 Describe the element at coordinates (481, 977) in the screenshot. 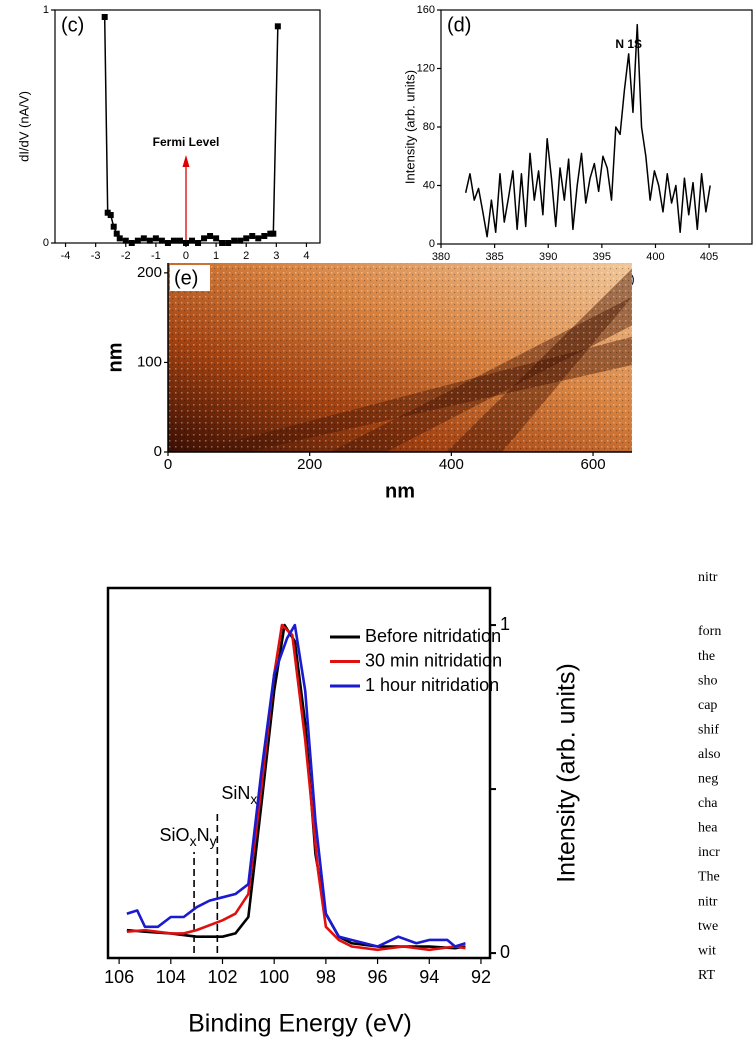

I see `x-tick-label: 92` at that location.